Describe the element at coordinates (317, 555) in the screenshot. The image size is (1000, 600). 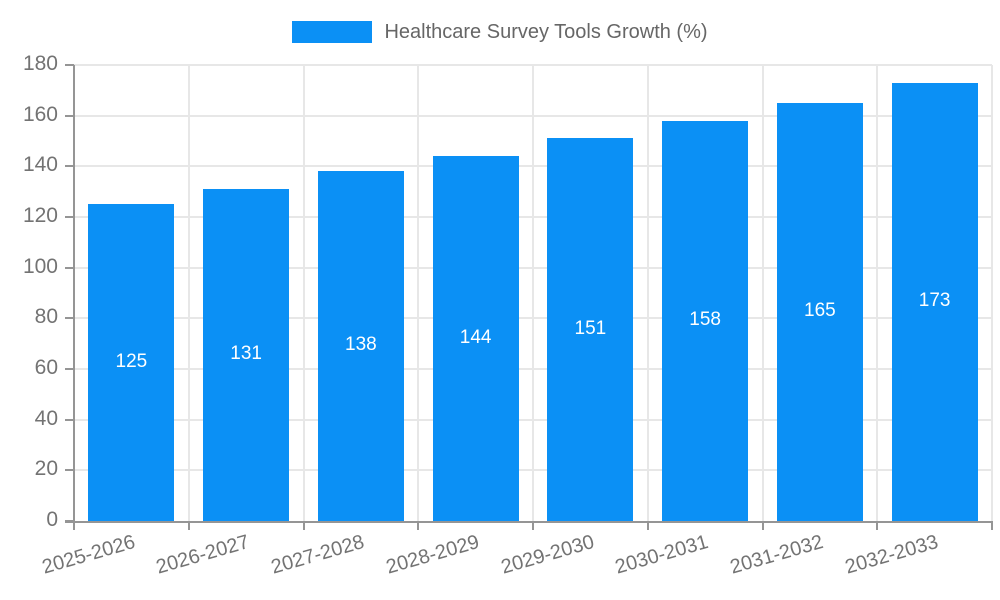
I see `x-axis-tick-label: 2027-2028` at that location.